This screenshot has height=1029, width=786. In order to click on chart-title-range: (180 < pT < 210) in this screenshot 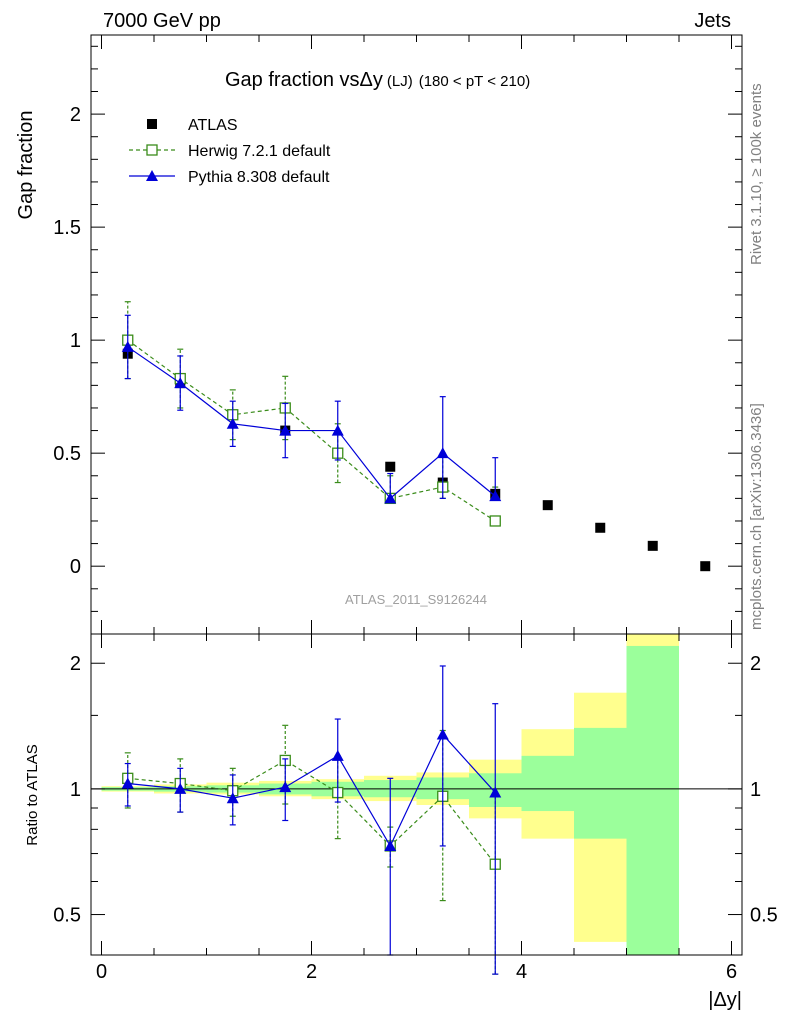, I will do `click(474, 81)`.